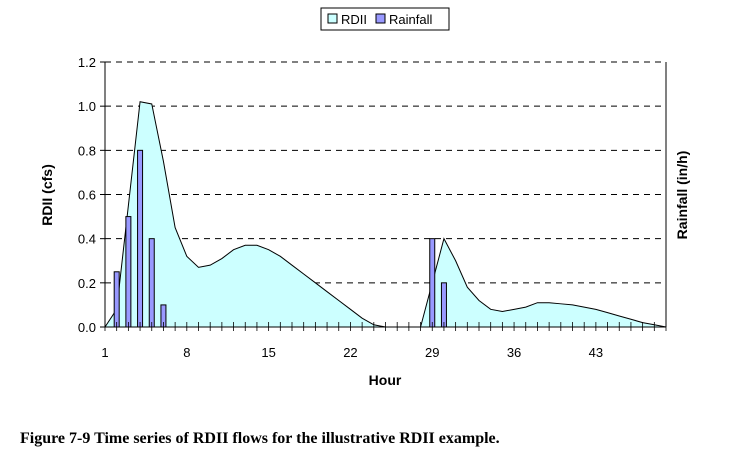 This screenshot has height=469, width=732. What do you see at coordinates (432, 352) in the screenshot?
I see `x-tick-label: 29` at bounding box center [432, 352].